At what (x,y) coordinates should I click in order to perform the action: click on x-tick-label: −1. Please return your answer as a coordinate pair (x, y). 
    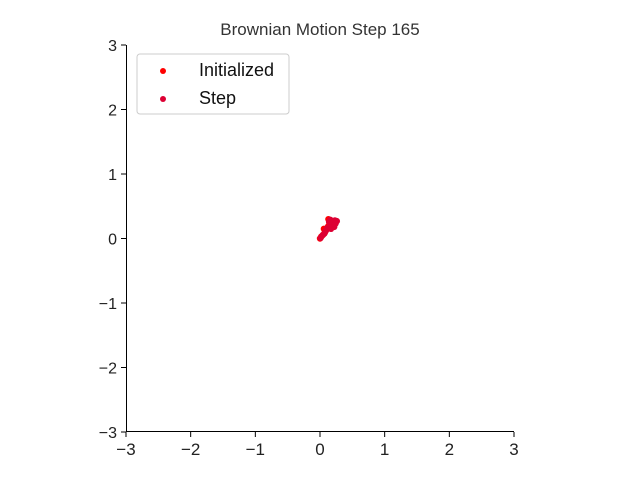
    Looking at the image, I should click on (255, 449).